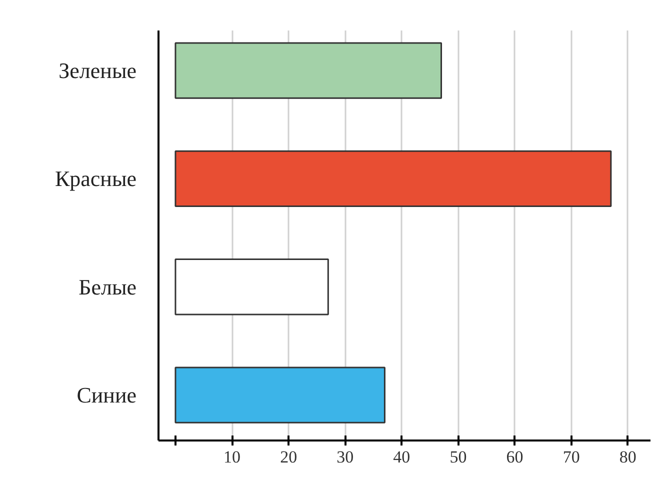 This screenshot has height=481, width=664. I want to click on x-tick-label: 70, so click(571, 457).